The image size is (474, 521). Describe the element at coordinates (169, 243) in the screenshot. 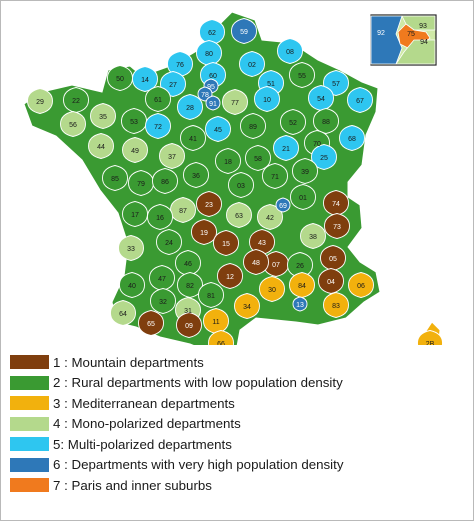

I see `department-label-24: 24` at that location.